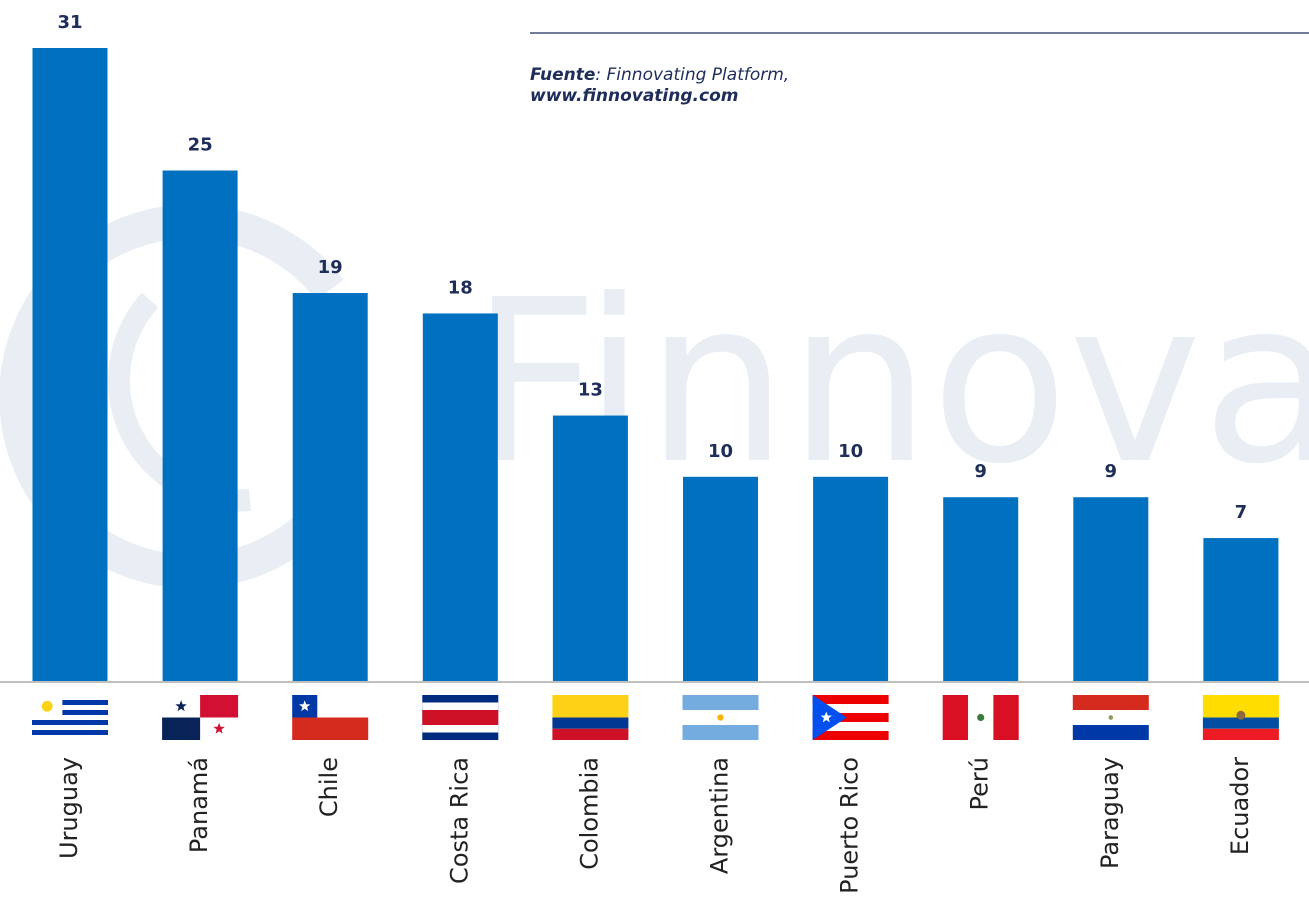 This screenshot has height=901, width=1309. I want to click on x-tick-label: Uruguay, so click(69, 808).